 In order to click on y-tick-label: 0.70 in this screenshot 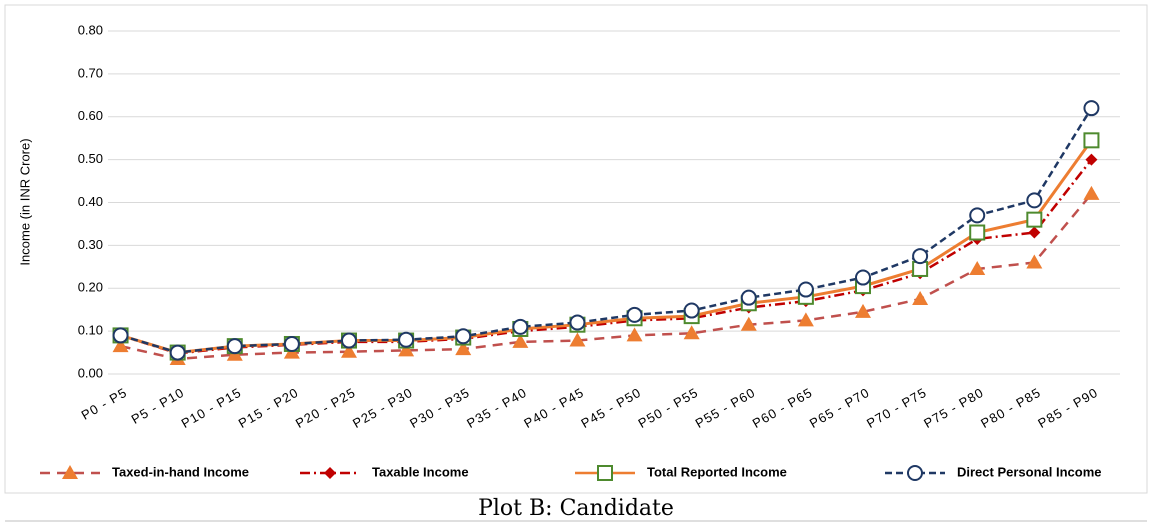, I will do `click(90, 72)`.